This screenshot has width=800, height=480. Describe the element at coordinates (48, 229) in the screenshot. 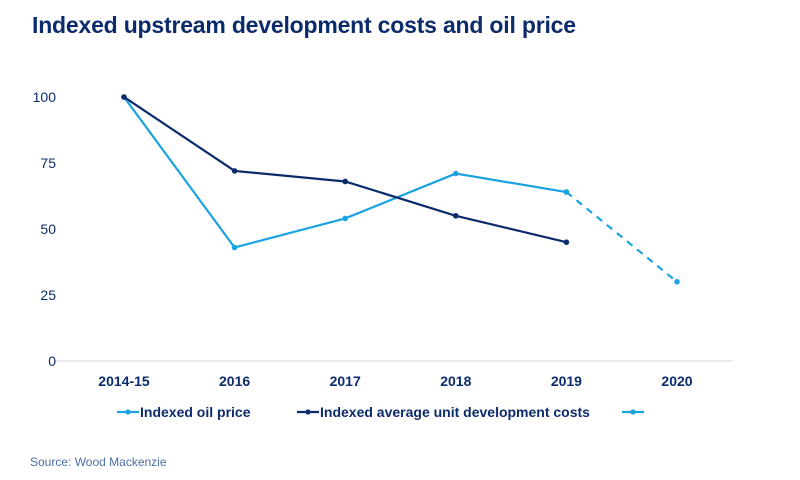

I see `y-tick-label: 50` at that location.